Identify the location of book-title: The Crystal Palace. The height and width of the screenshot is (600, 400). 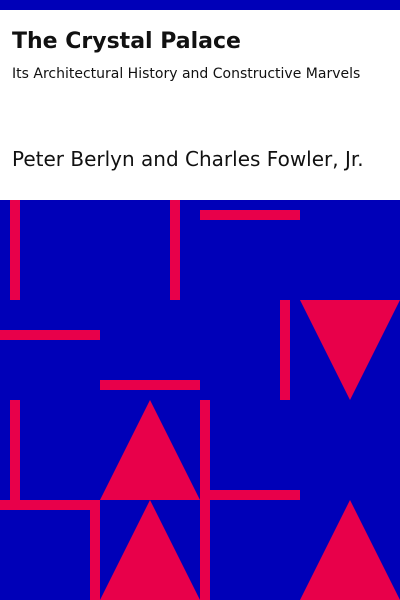
(126, 41).